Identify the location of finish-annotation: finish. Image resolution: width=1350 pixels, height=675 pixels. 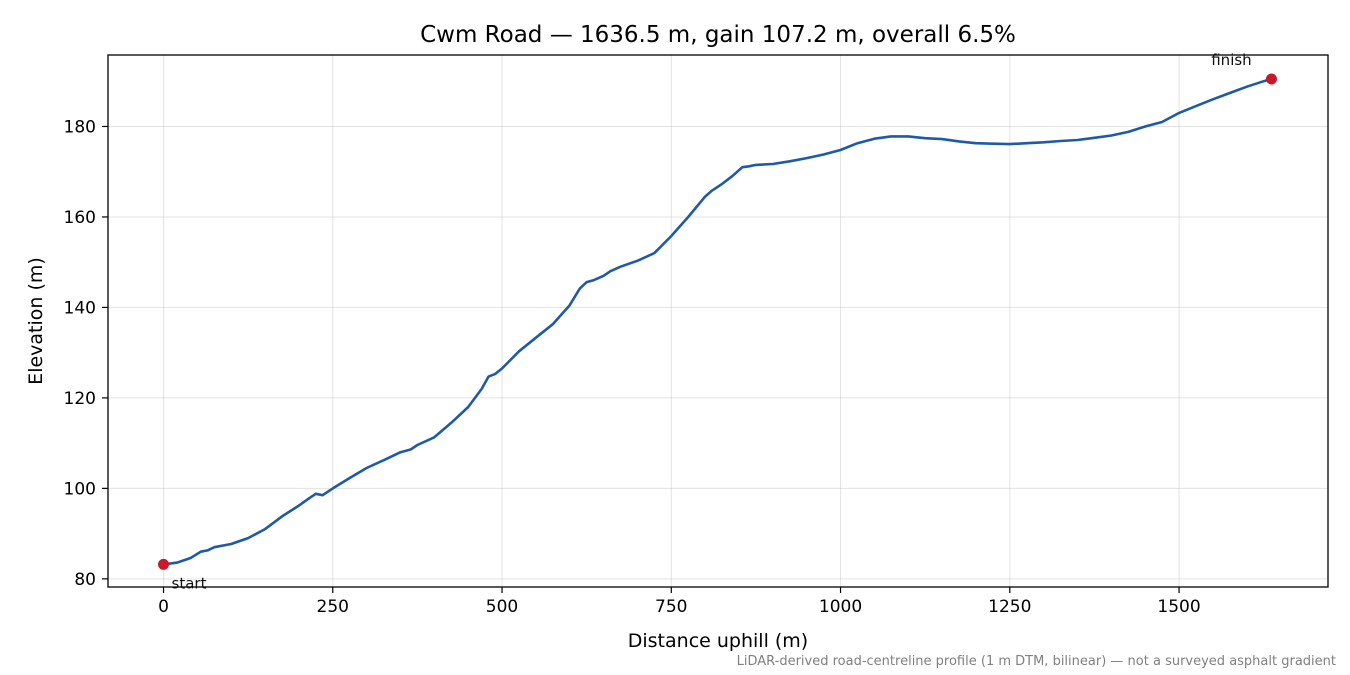
(1231, 60).